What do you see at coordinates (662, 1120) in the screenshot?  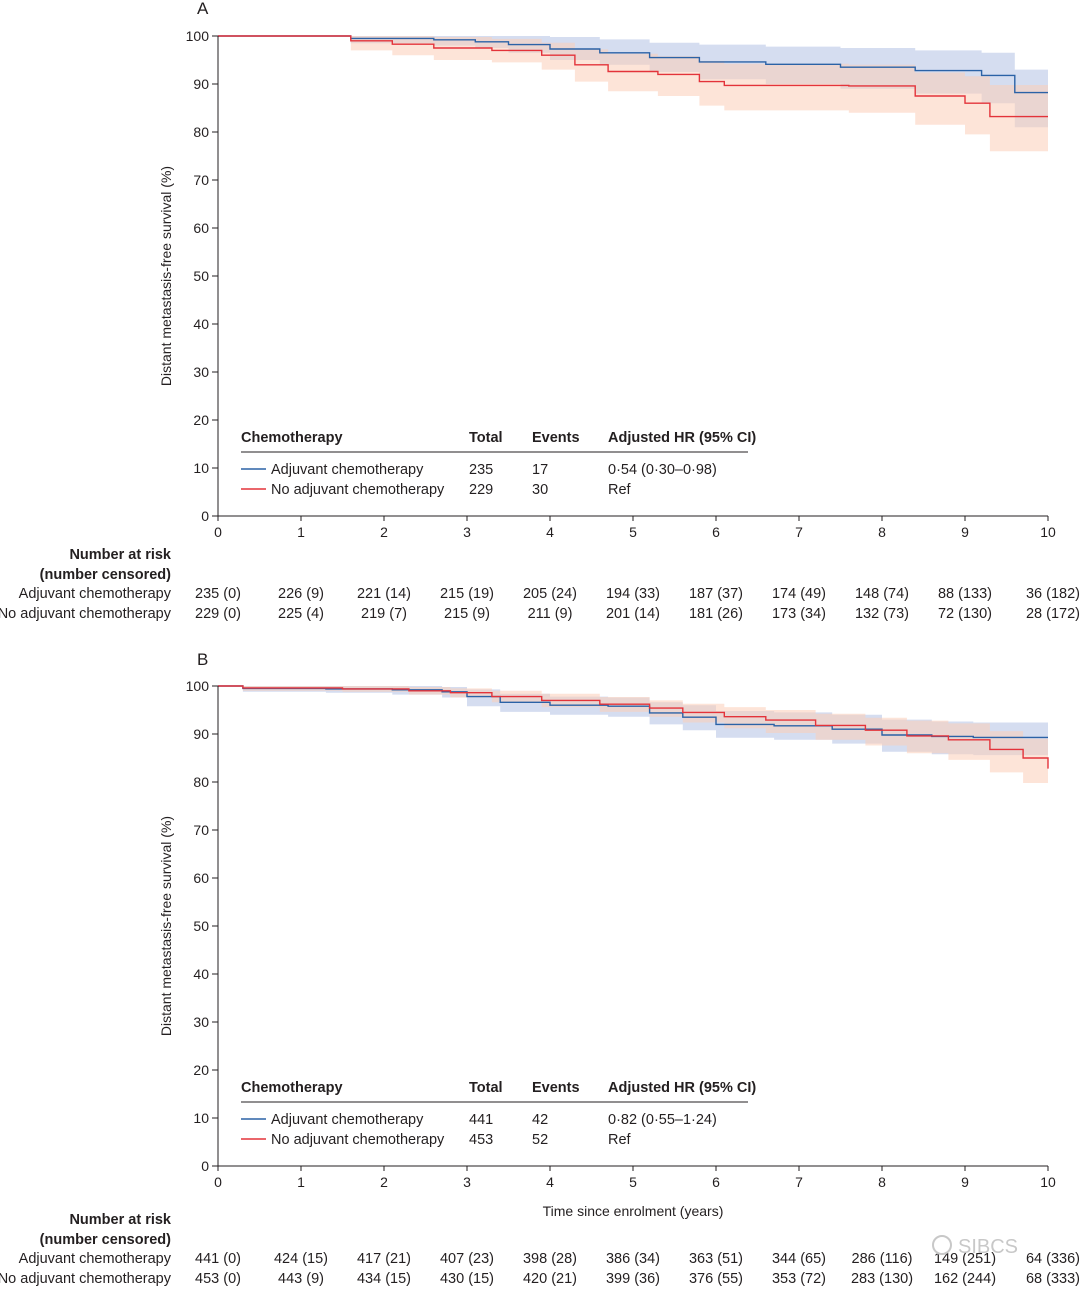 I see `hr-table-hr: 0·82 (0·55–1·24)` at bounding box center [662, 1120].